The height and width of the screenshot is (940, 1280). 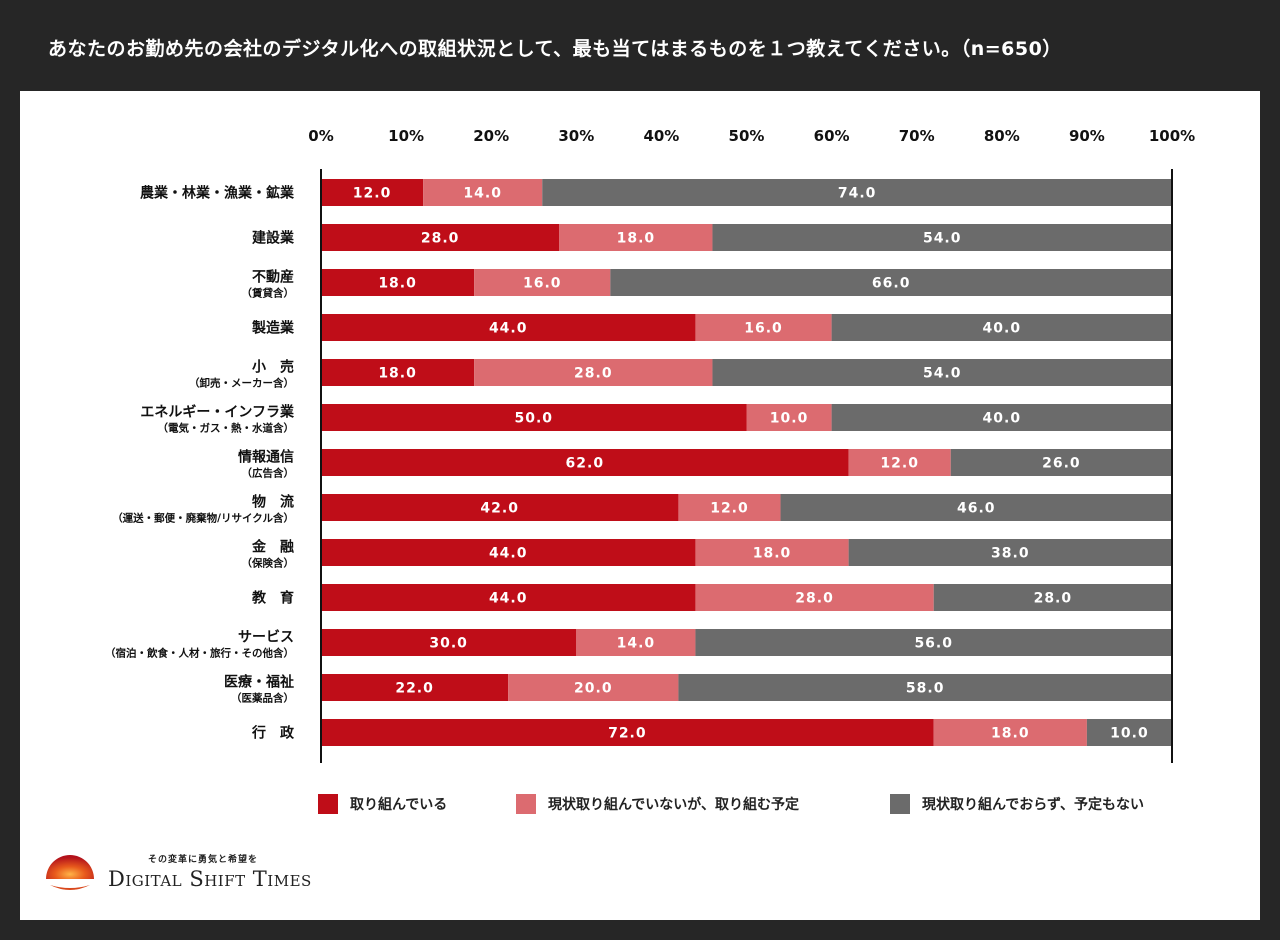 What do you see at coordinates (657, 804) in the screenshot?
I see `legend-item-series2: 現状取り組んでいないが、取り組む予定` at bounding box center [657, 804].